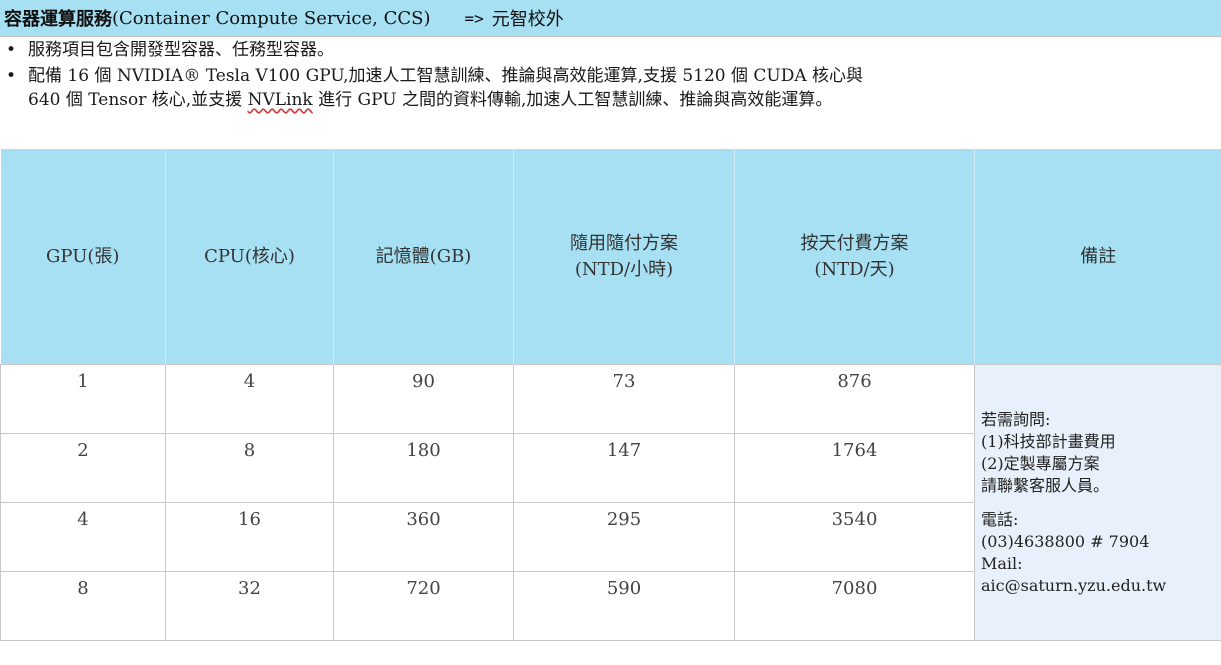 Image resolution: width=1221 pixels, height=665 pixels. What do you see at coordinates (854, 468) in the screenshot?
I see `cell-daily: 1764` at bounding box center [854, 468].